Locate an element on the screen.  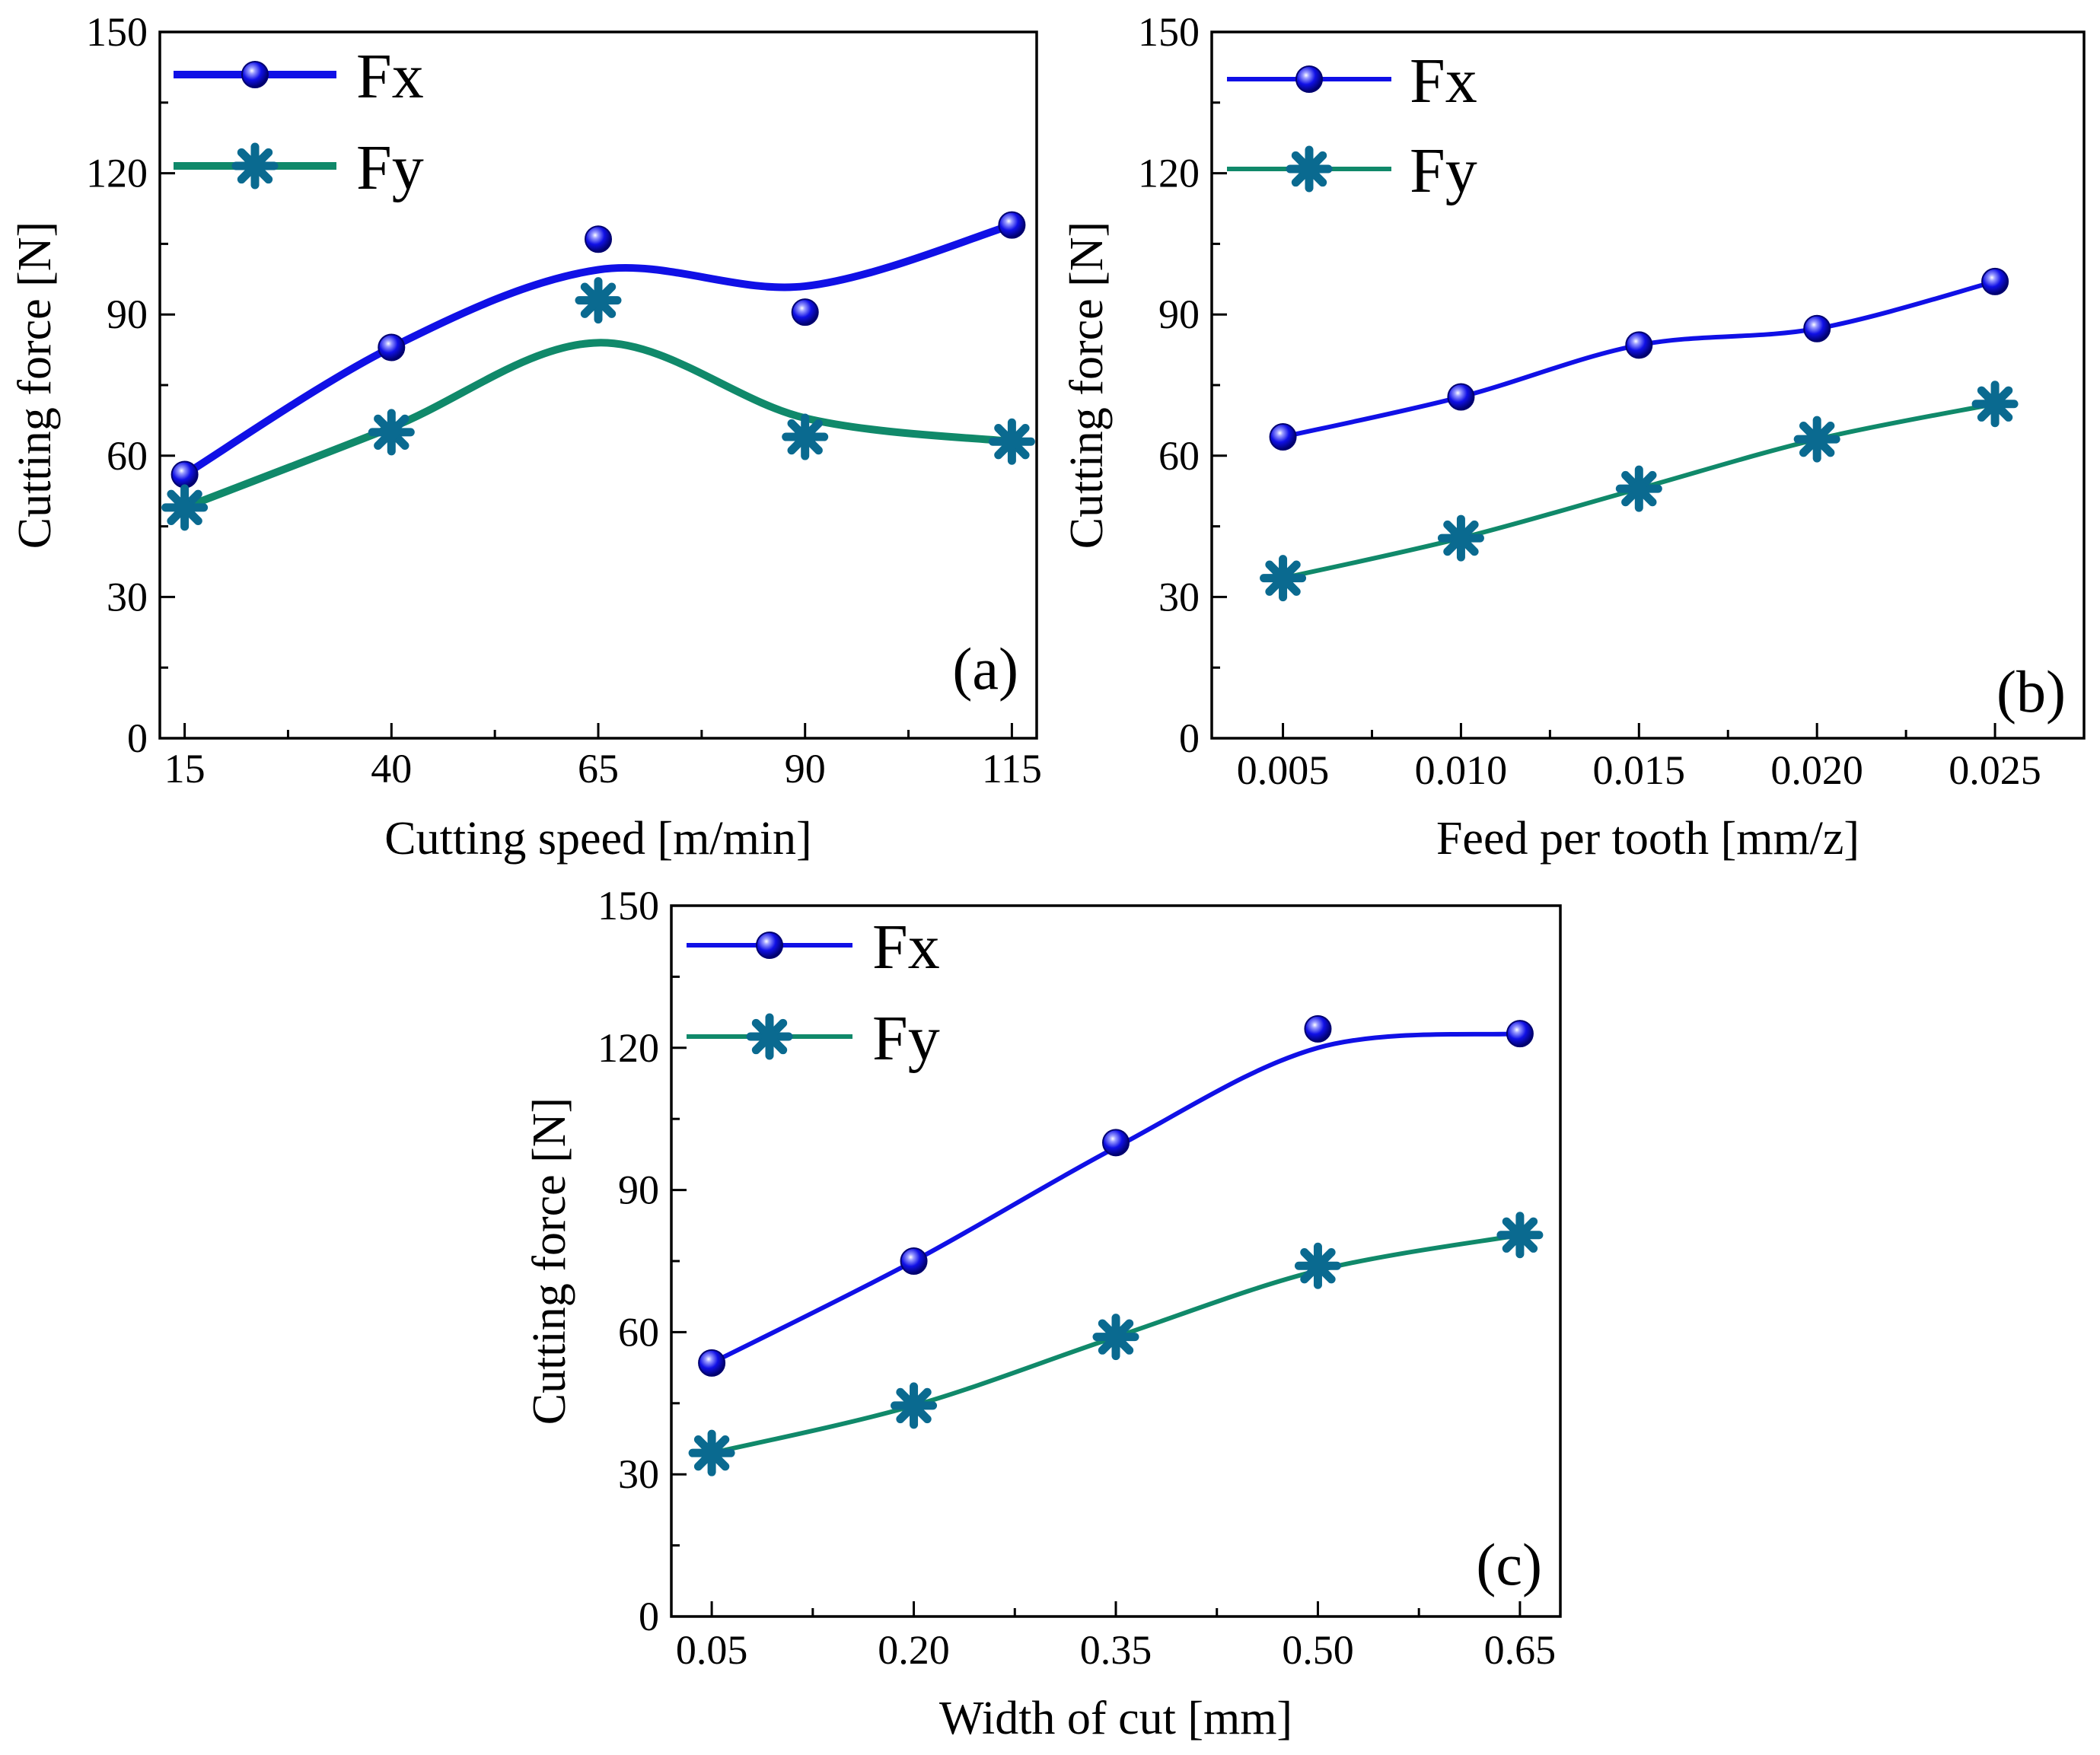
y-tick-label-c: 0 is located at coordinates (649, 1616).